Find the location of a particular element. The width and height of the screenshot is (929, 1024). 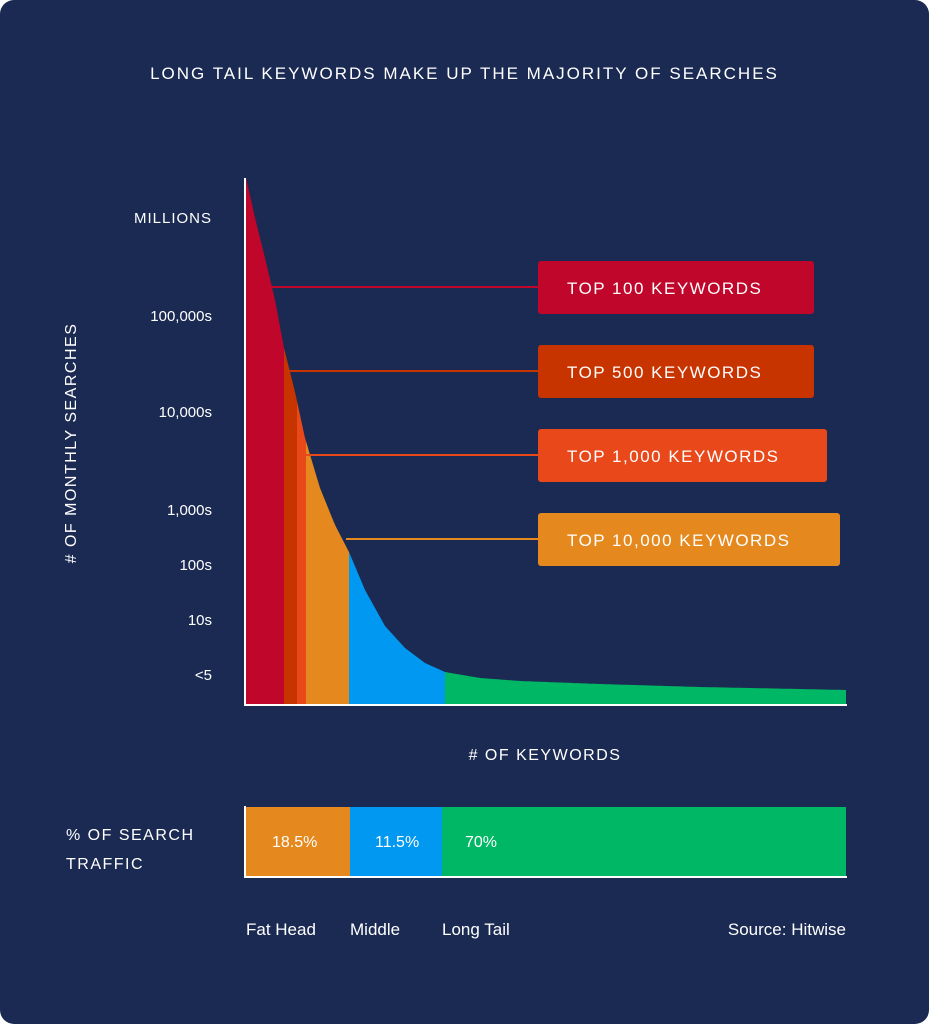

y-tick-label: <5 is located at coordinates (203, 675).